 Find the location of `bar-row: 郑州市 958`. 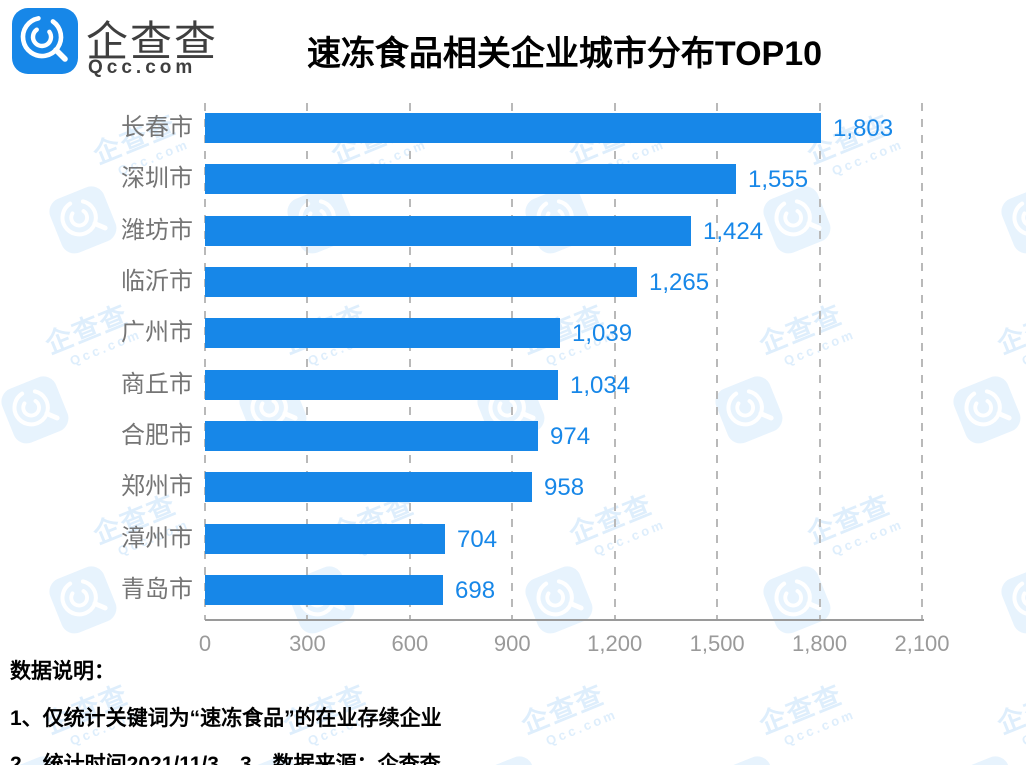

bar-row: 郑州市 958 is located at coordinates (513, 487).